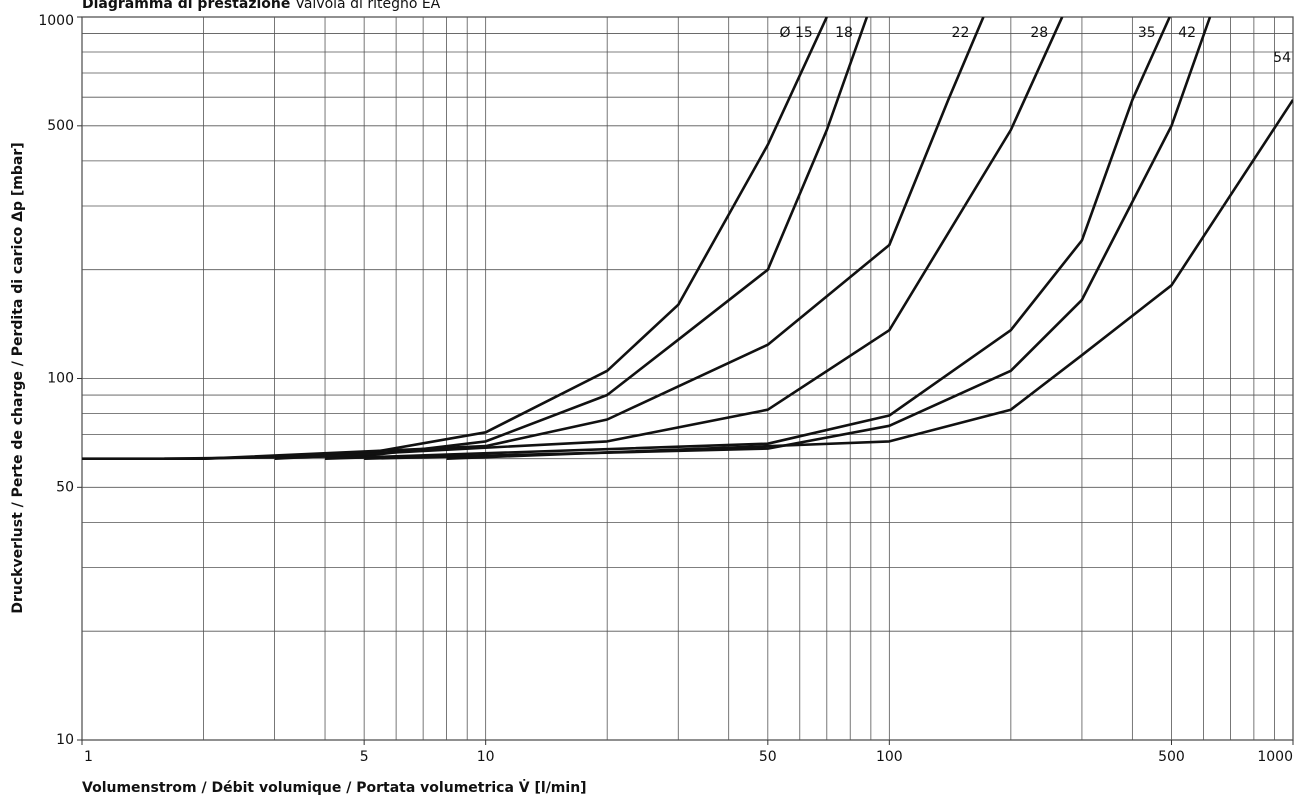  Describe the element at coordinates (796, 33) in the screenshot. I see `series-label: Ø 15` at that location.